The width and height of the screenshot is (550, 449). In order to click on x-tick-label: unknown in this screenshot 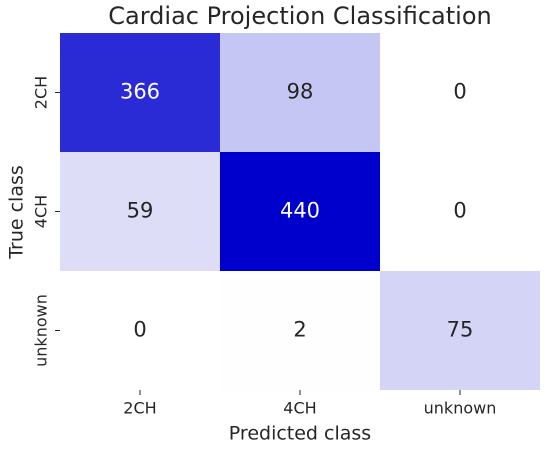, I will do `click(460, 408)`.